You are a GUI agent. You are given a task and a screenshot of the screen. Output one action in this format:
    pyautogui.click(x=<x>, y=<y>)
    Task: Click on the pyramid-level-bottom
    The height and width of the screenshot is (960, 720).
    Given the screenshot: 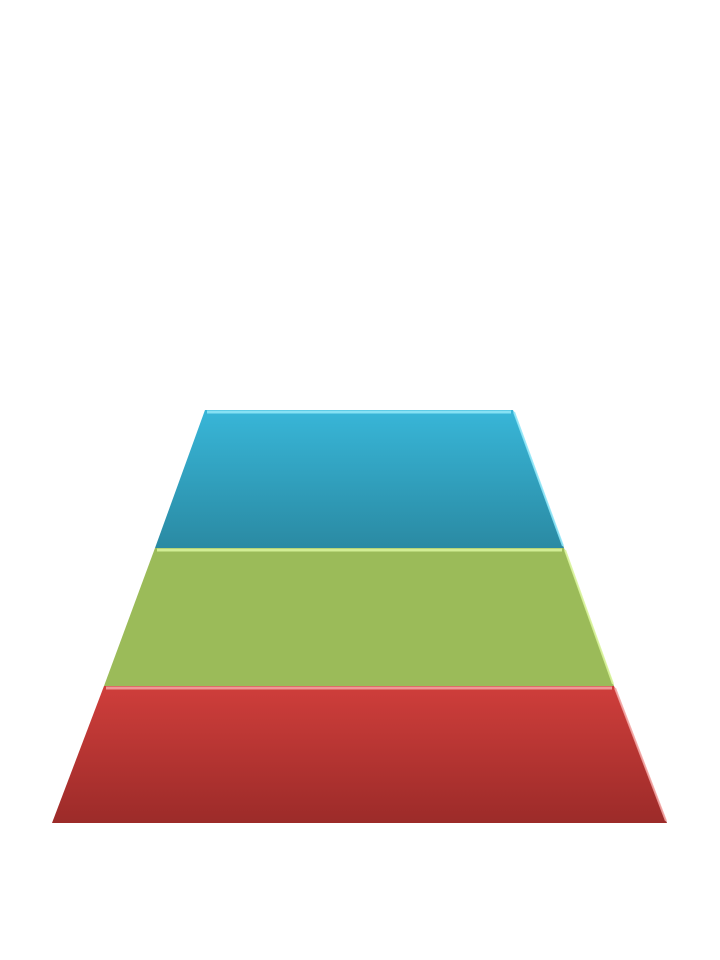 What is the action you would take?
    pyautogui.click(x=359, y=754)
    